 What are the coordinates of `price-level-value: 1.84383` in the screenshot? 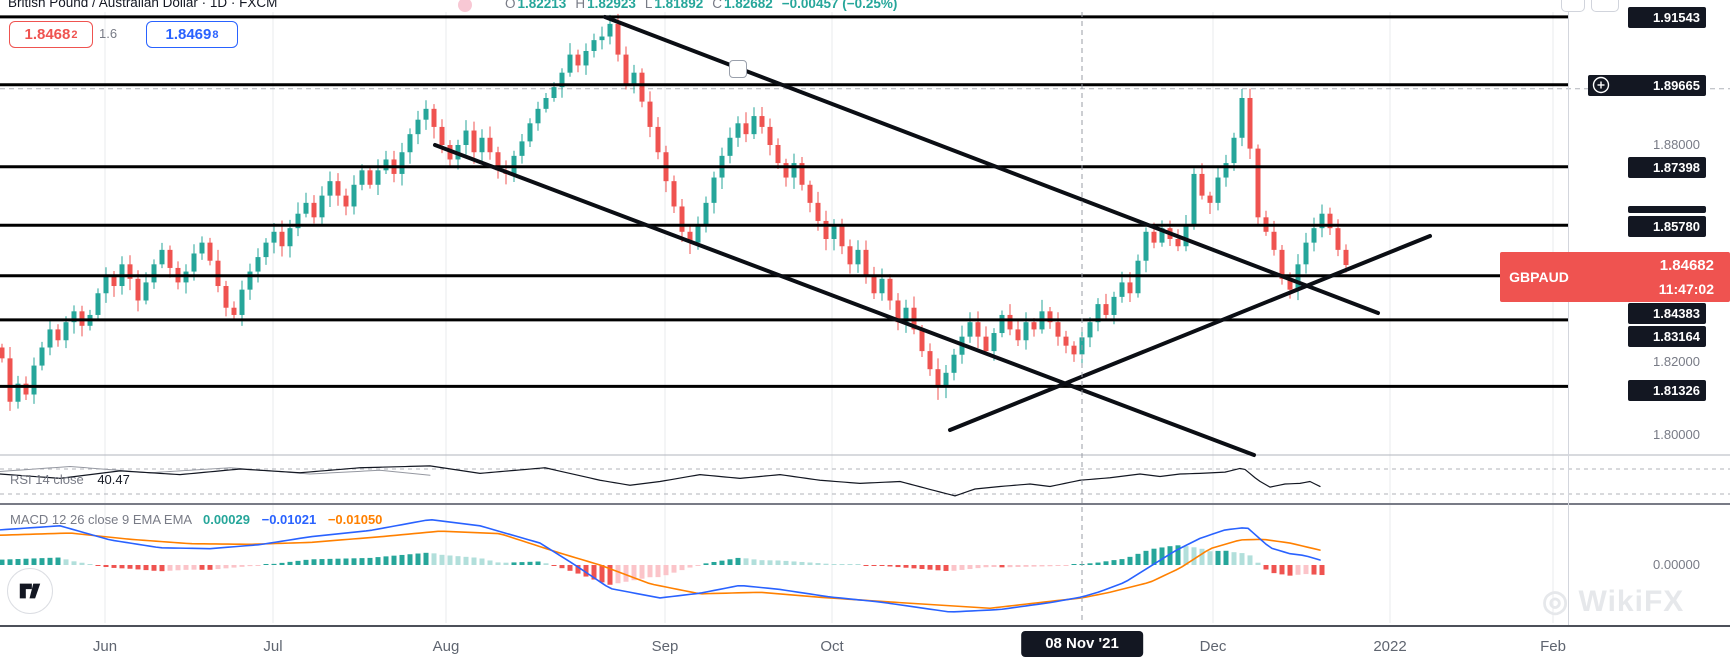 It's located at (1676, 313).